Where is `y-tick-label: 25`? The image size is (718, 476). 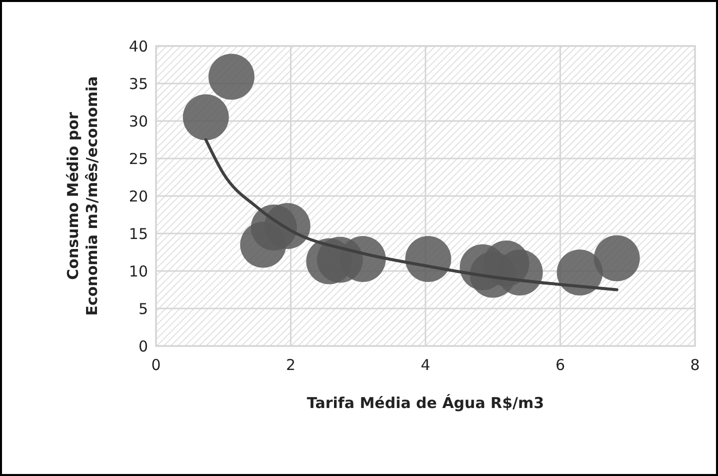
y-tick-label: 25 is located at coordinates (138, 159).